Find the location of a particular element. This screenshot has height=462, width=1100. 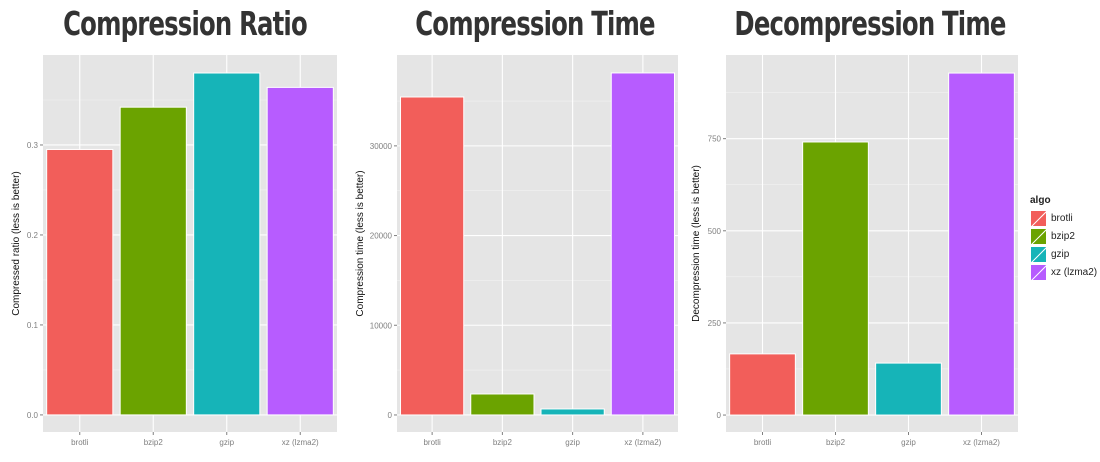

legend-title: algo is located at coordinates (1040, 200).